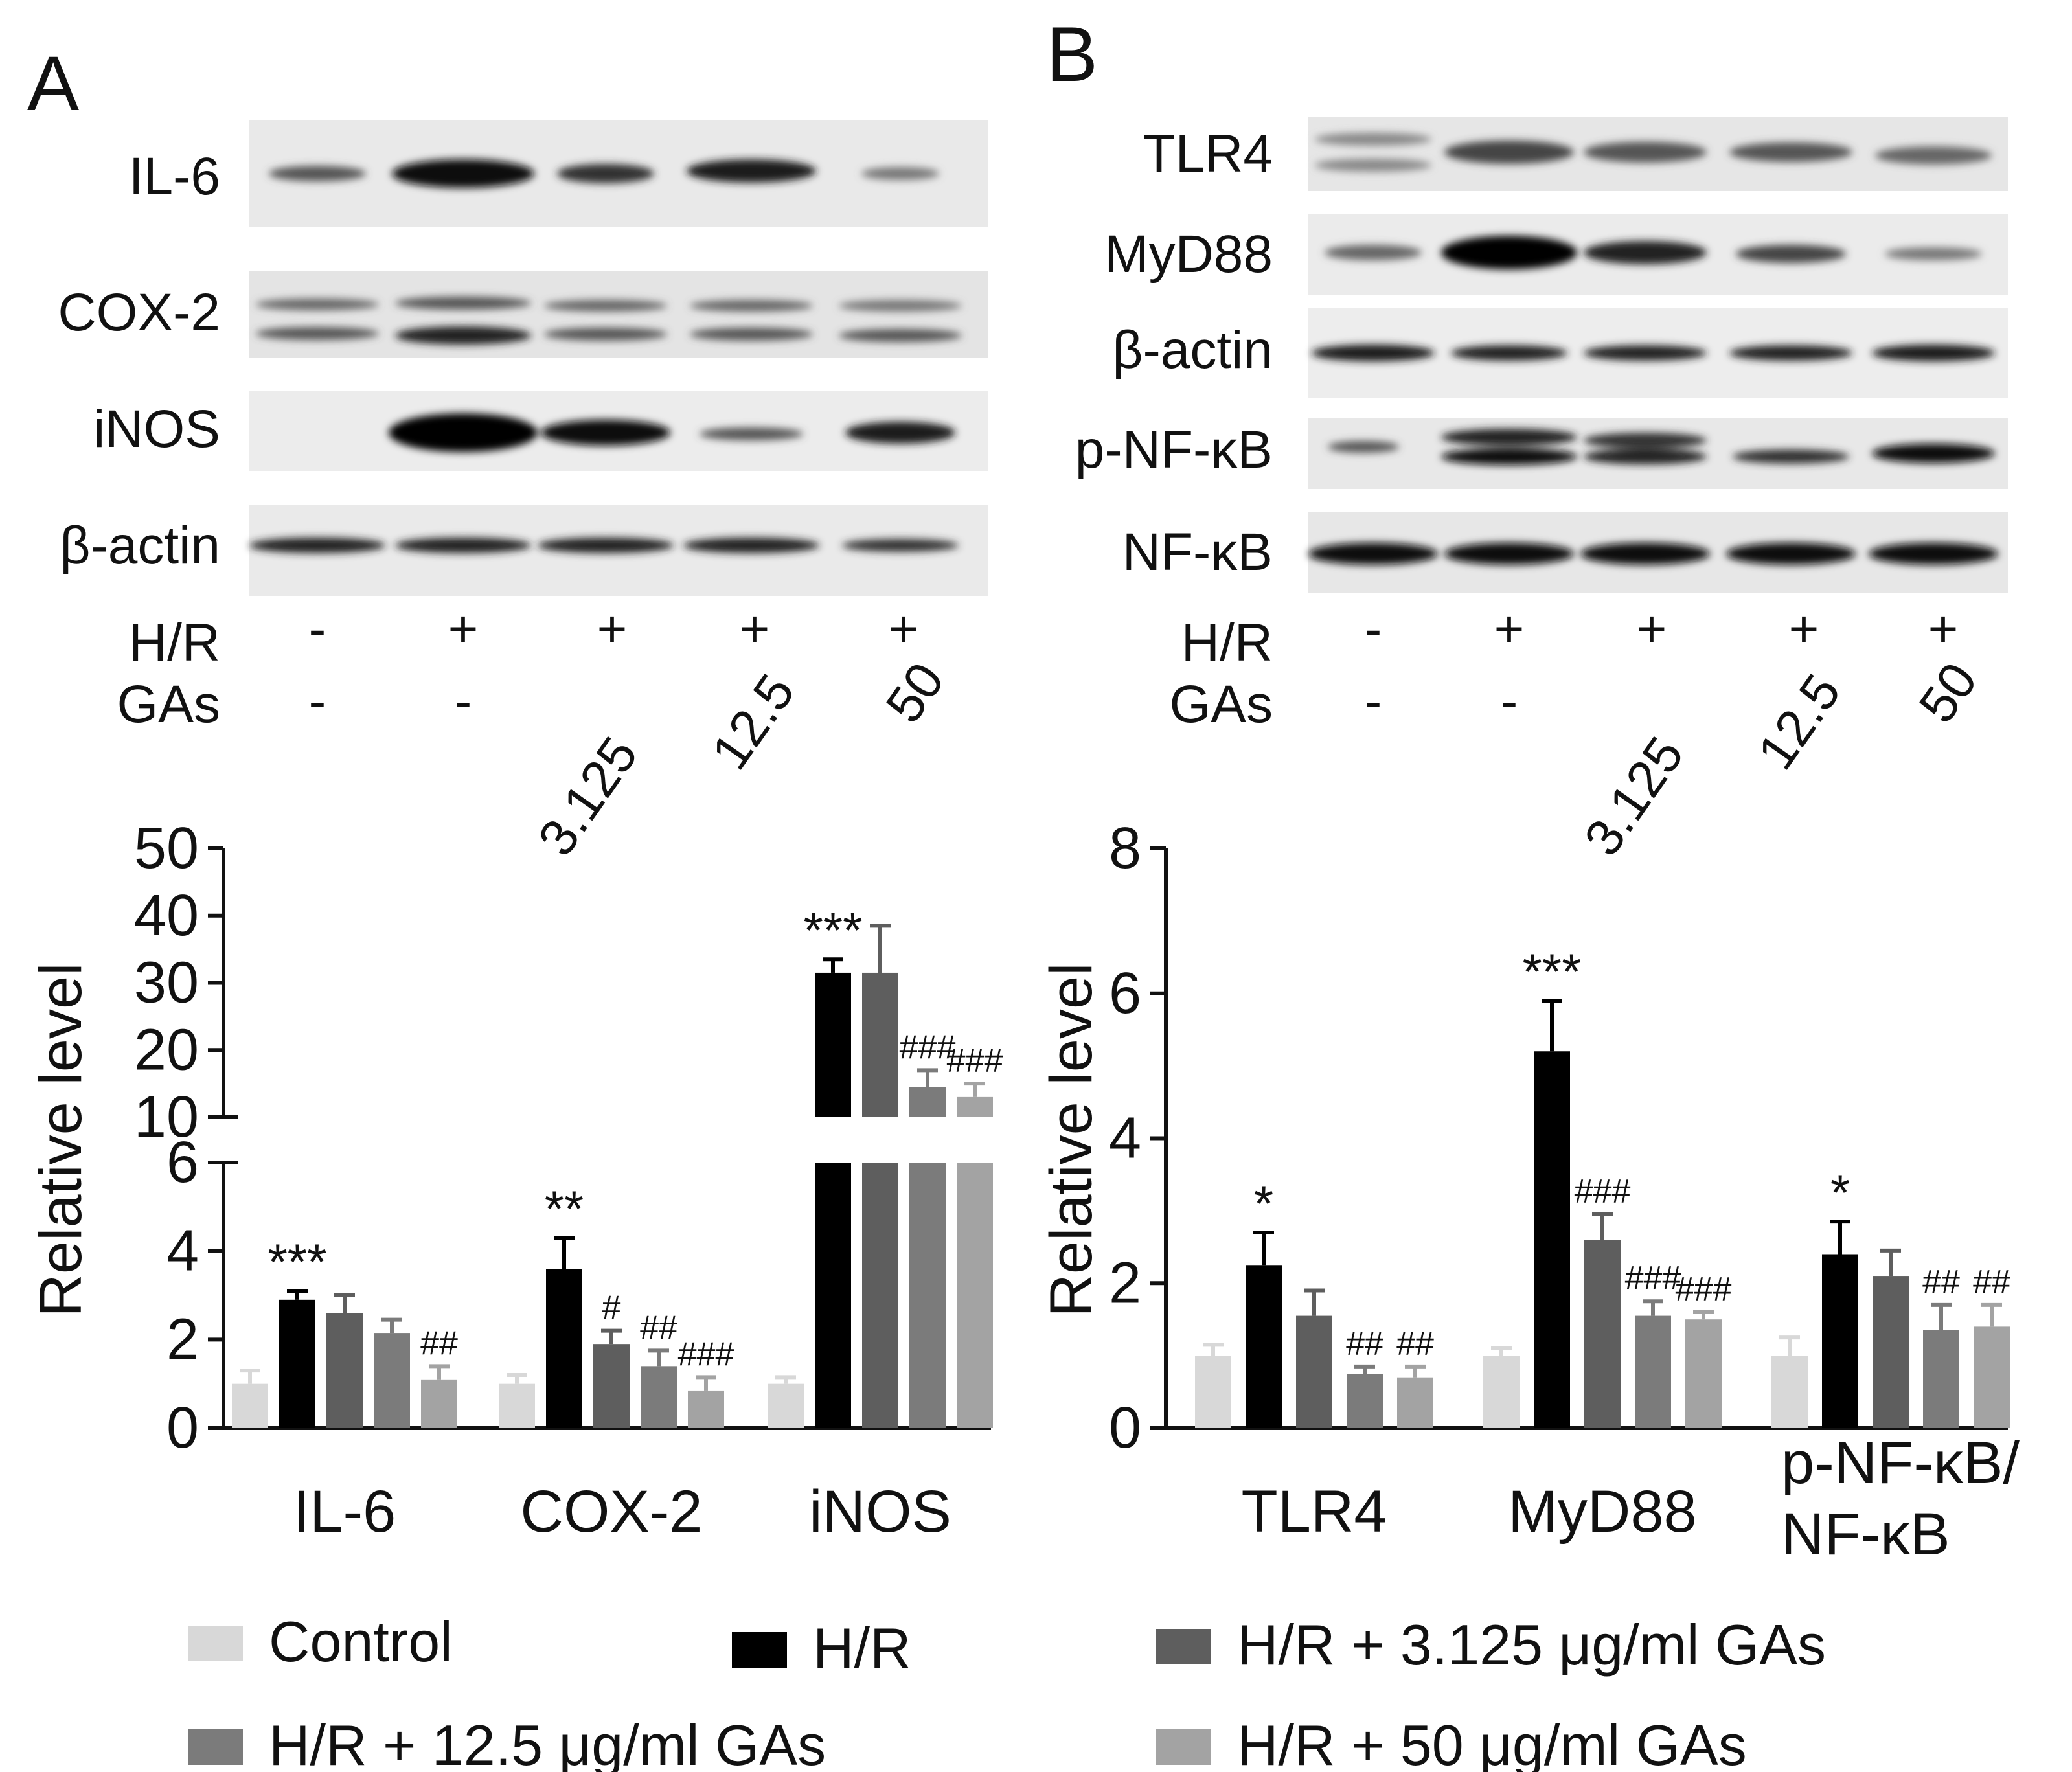 Image resolution: width=2072 pixels, height=1772 pixels. What do you see at coordinates (1125, 848) in the screenshot?
I see `y-tick-label: 8` at bounding box center [1125, 848].